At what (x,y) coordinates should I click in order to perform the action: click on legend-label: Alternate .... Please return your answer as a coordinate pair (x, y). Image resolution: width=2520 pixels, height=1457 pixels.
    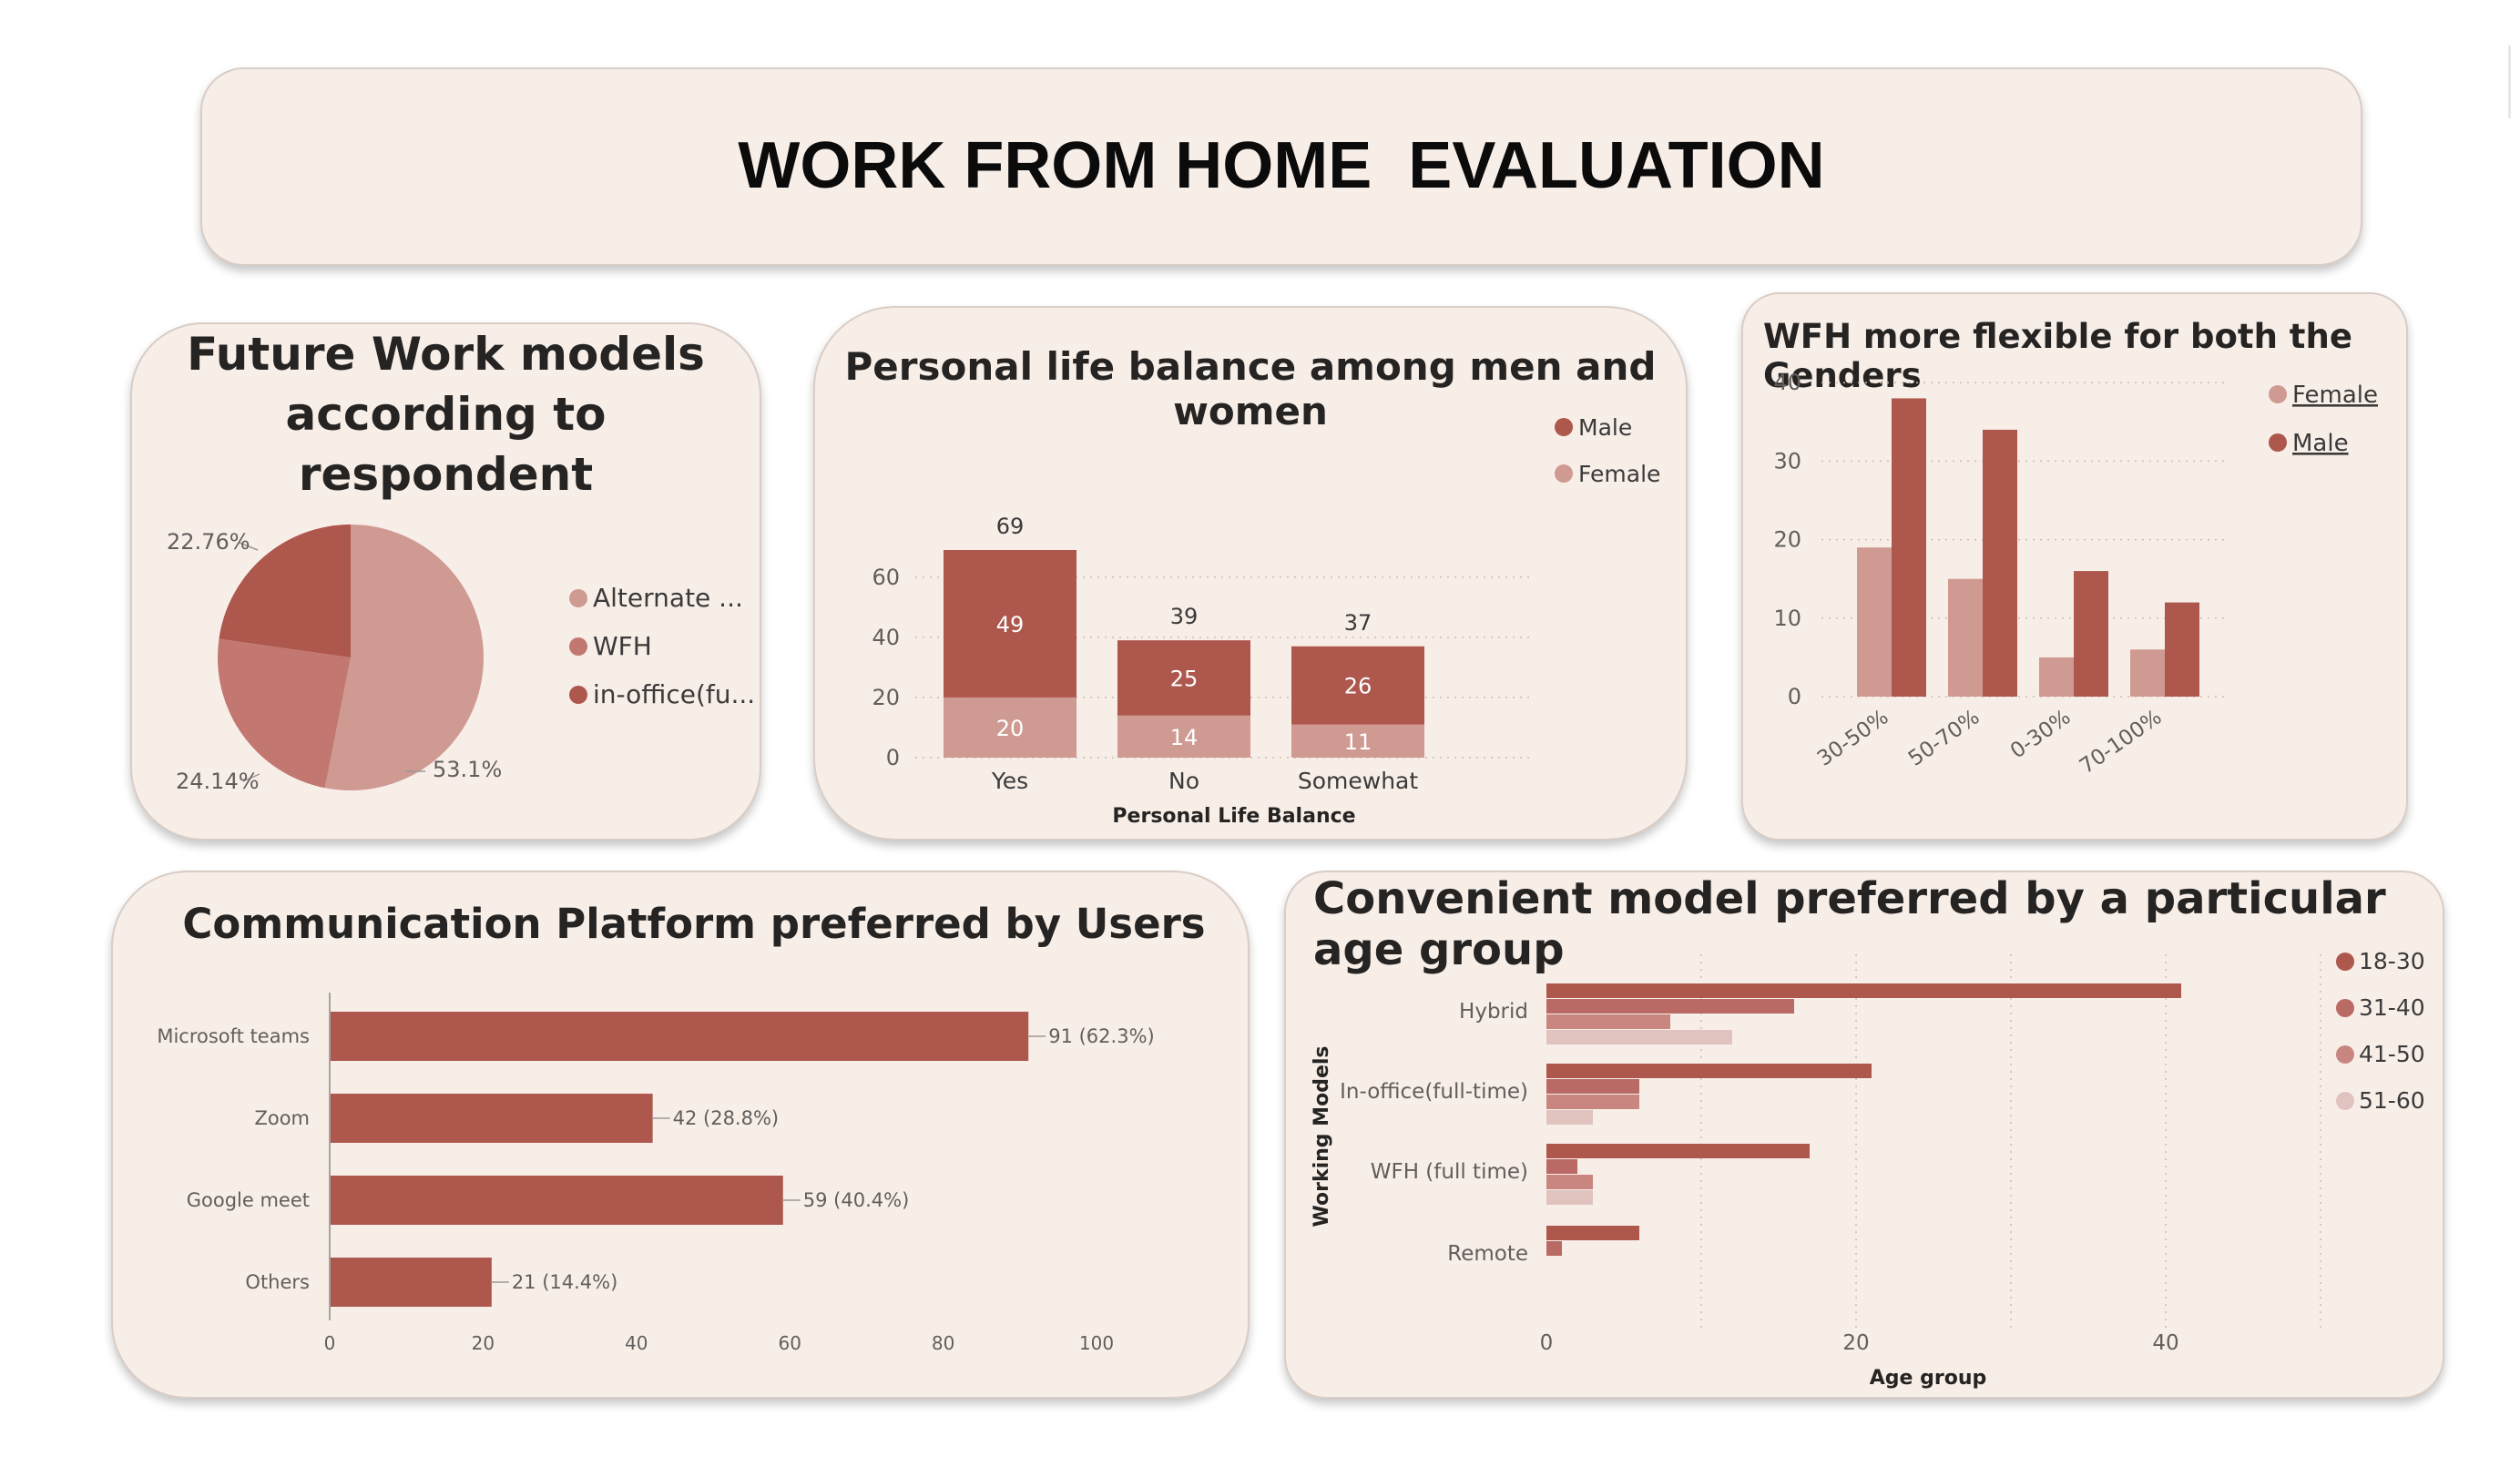
    Looking at the image, I should click on (668, 598).